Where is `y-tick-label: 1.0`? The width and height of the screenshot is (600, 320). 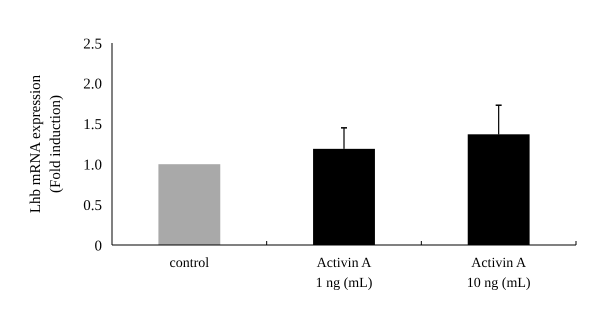
y-tick-label: 1.0 is located at coordinates (92, 165).